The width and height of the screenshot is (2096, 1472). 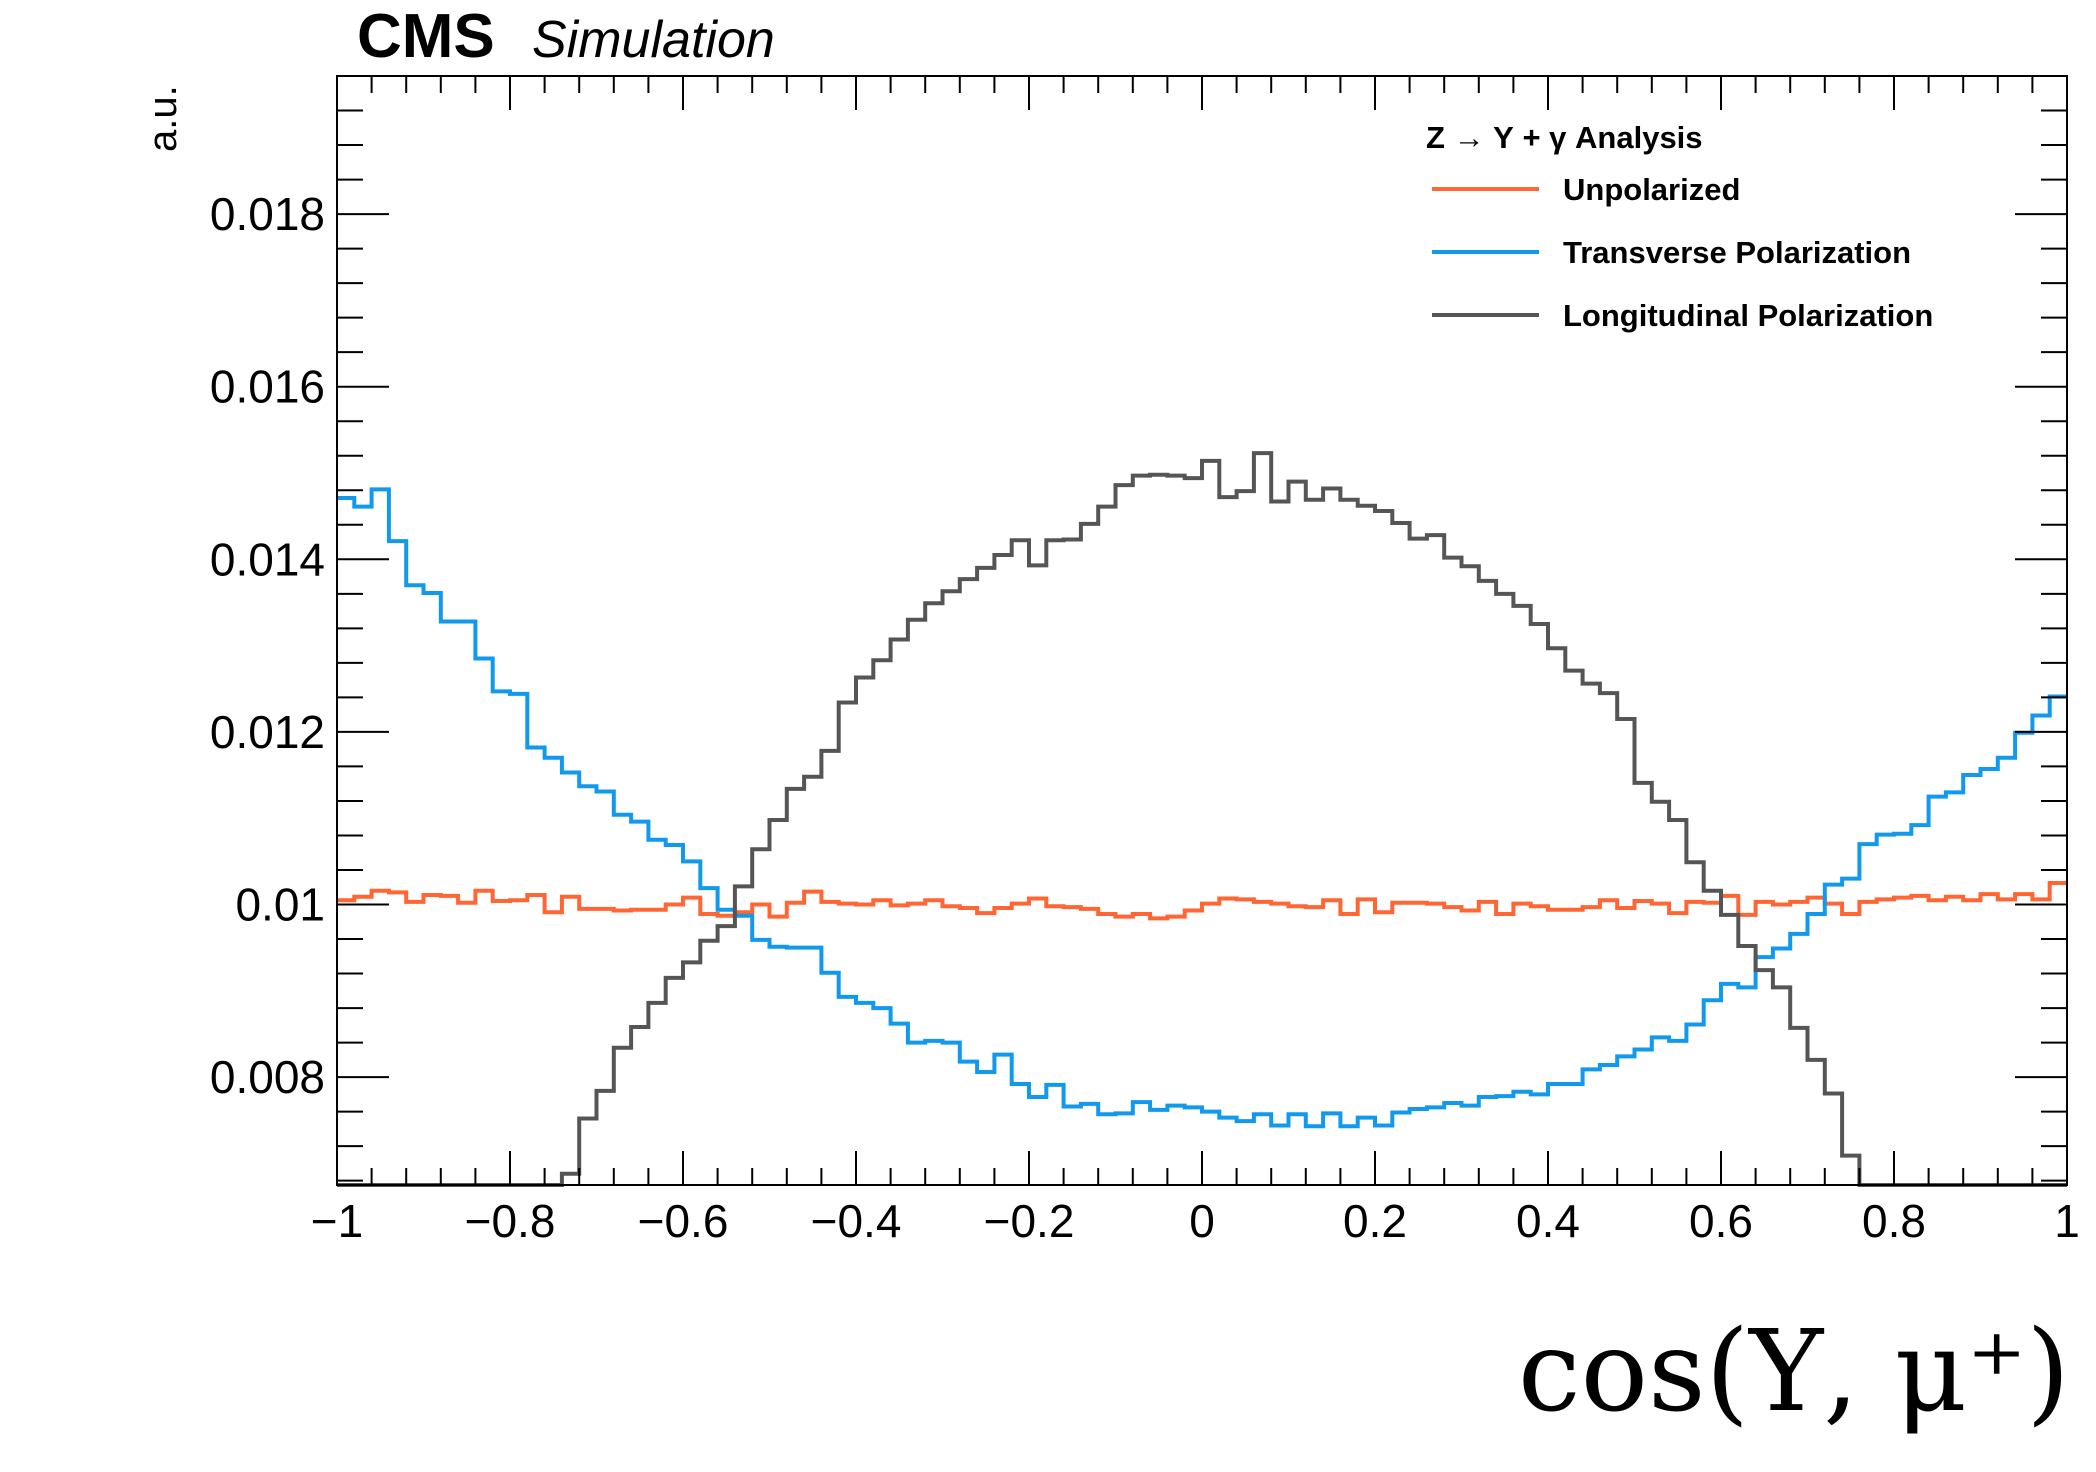 What do you see at coordinates (280, 905) in the screenshot?
I see `y-tick-label: 0.01` at bounding box center [280, 905].